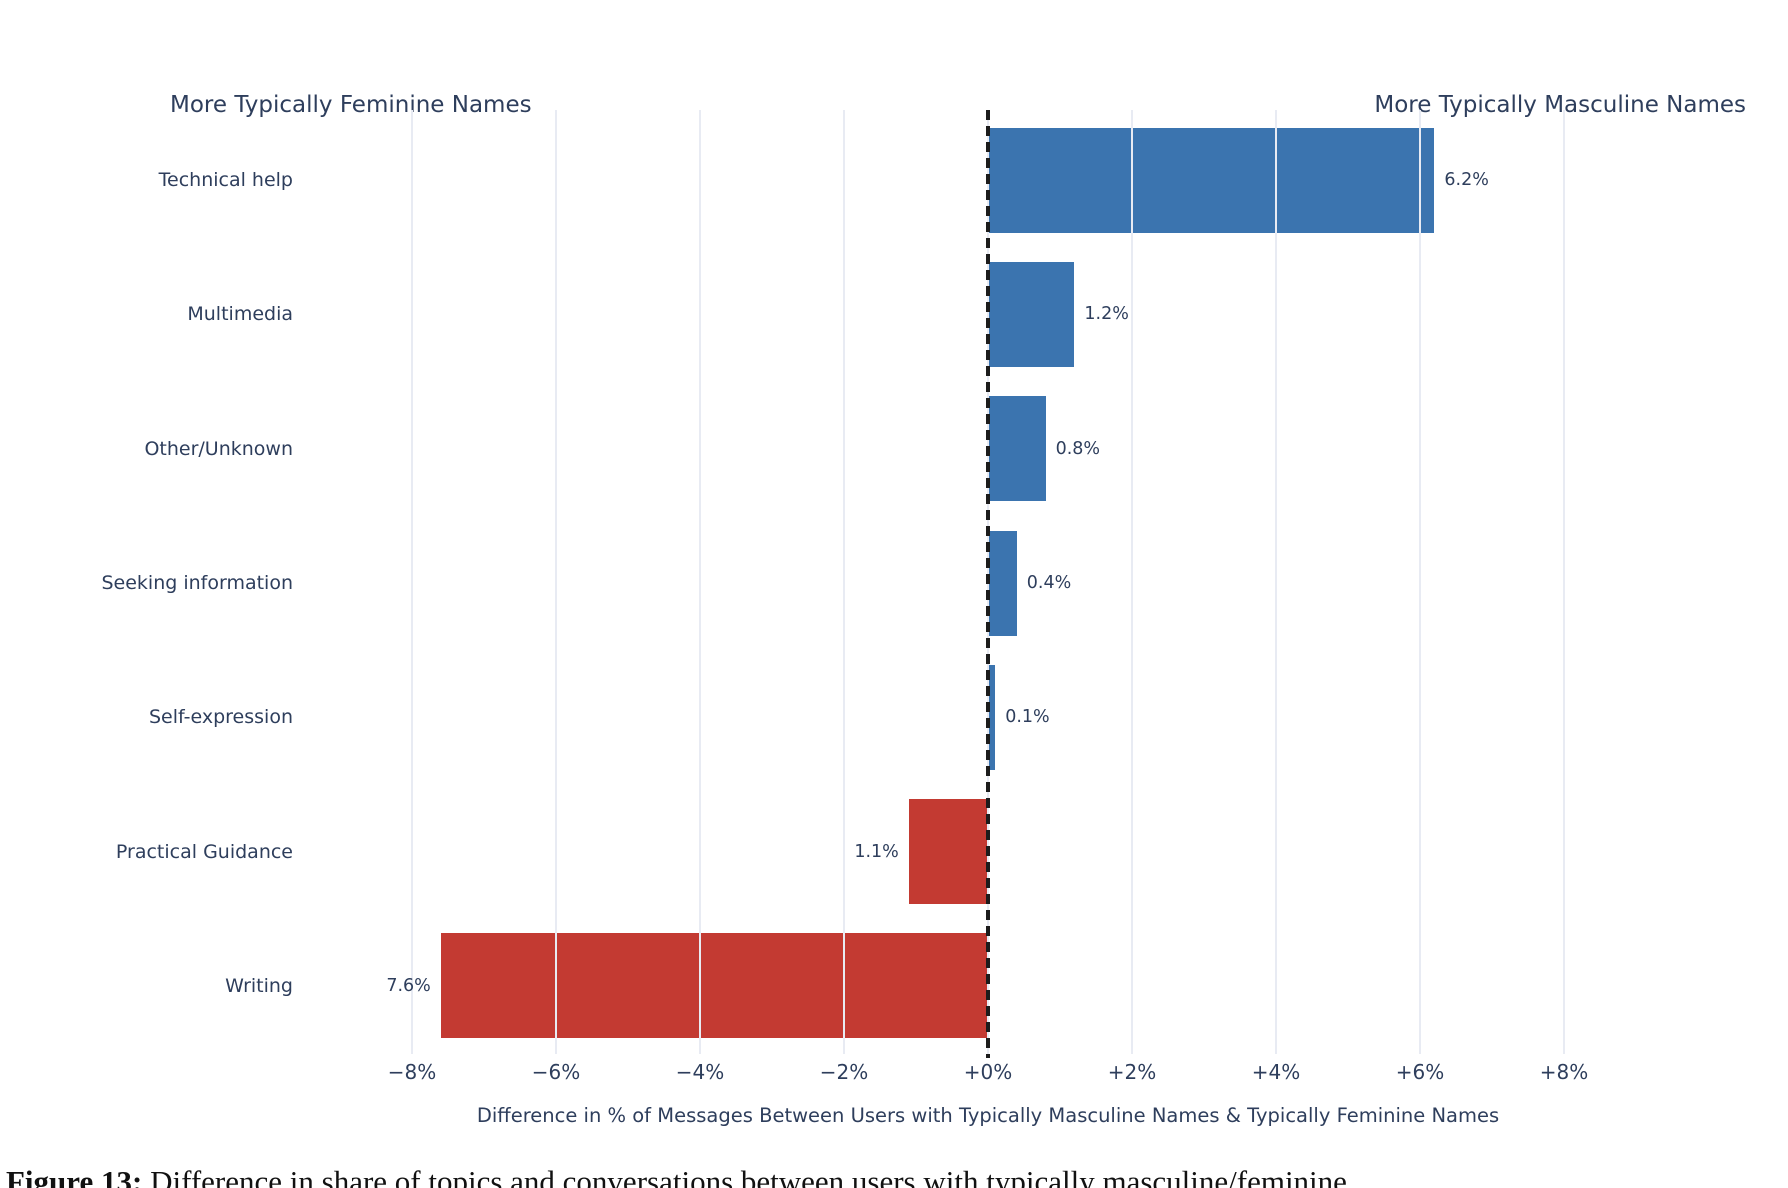 Image resolution: width=1788 pixels, height=1188 pixels. I want to click on bar-value-label-multimedia: 1.2%, so click(1106, 314).